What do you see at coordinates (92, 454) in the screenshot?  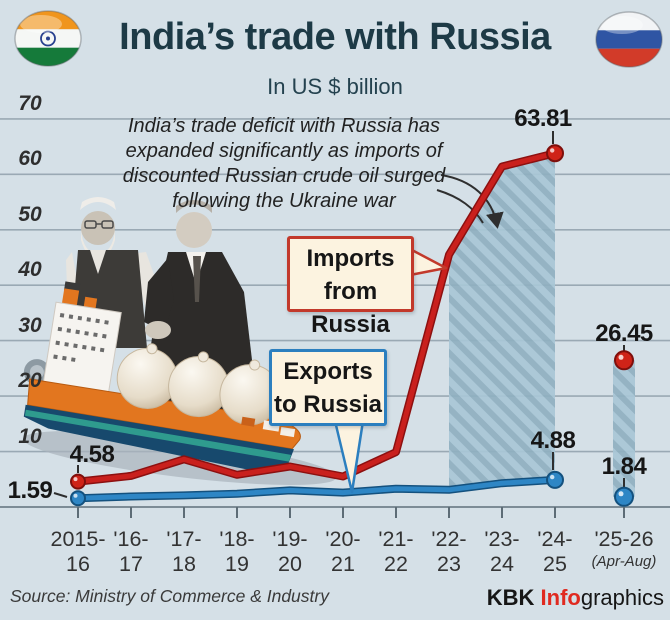 I see `value-label-imports-2015-16: 4.58` at bounding box center [92, 454].